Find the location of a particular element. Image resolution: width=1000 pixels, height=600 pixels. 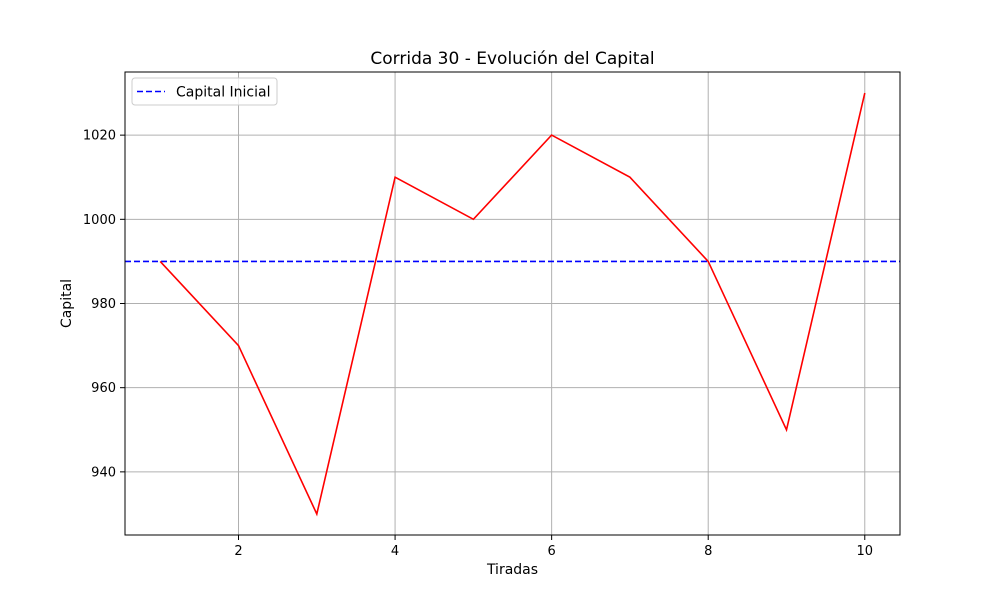

x-axis-ticks: 2 4 6 8 10 is located at coordinates (553, 547).